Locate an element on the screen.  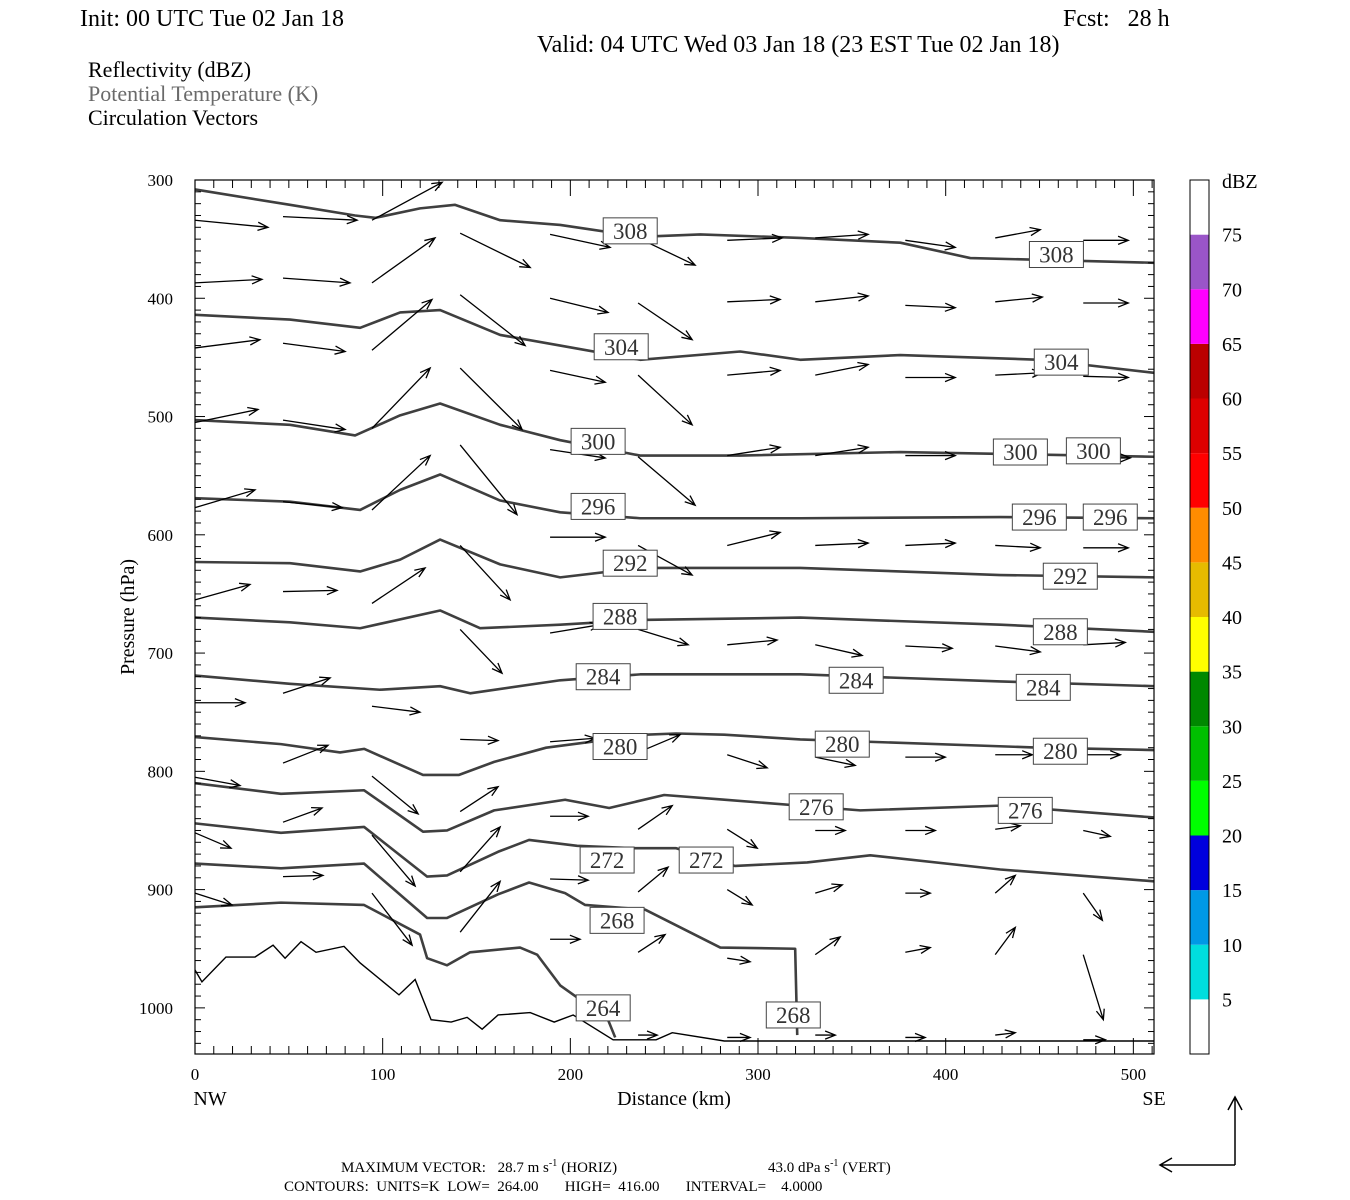
max-vector-label: MAXIMUM VECTOR: is located at coordinates (413, 1168).